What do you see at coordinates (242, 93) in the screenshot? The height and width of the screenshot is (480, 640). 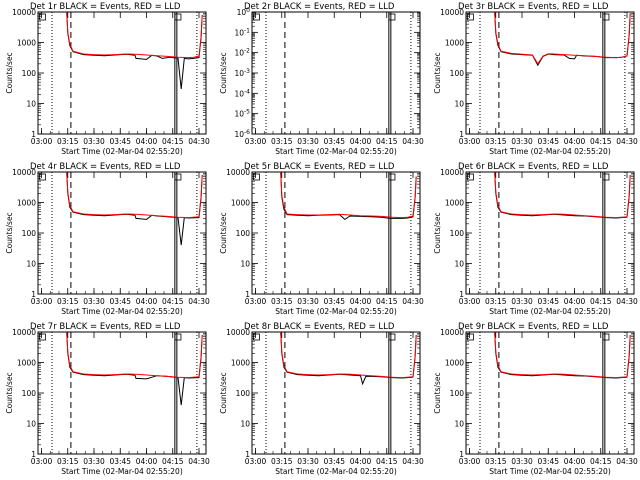 I see `y-tick-label: 10⁻⁴` at bounding box center [242, 93].